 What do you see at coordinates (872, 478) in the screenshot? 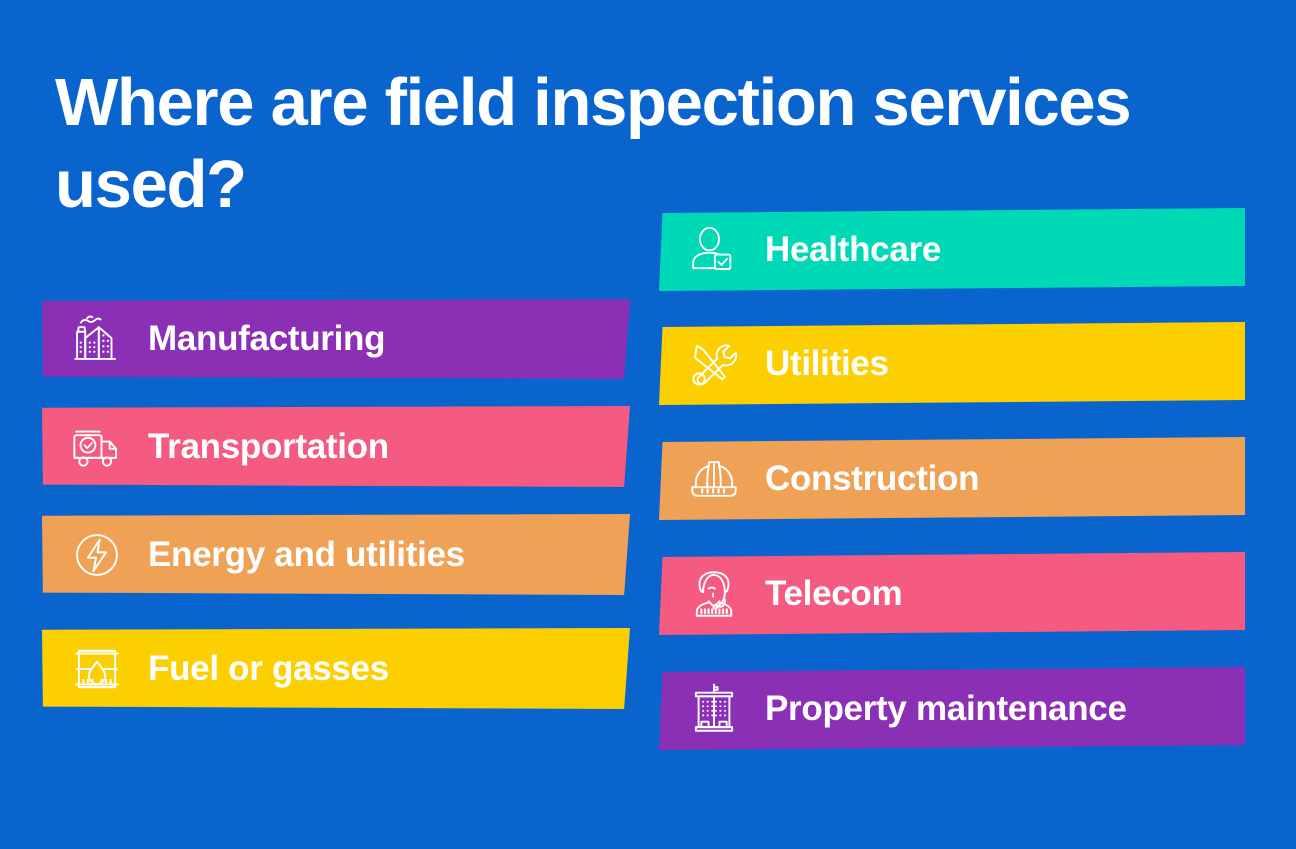
I see `category-label: Construction` at bounding box center [872, 478].